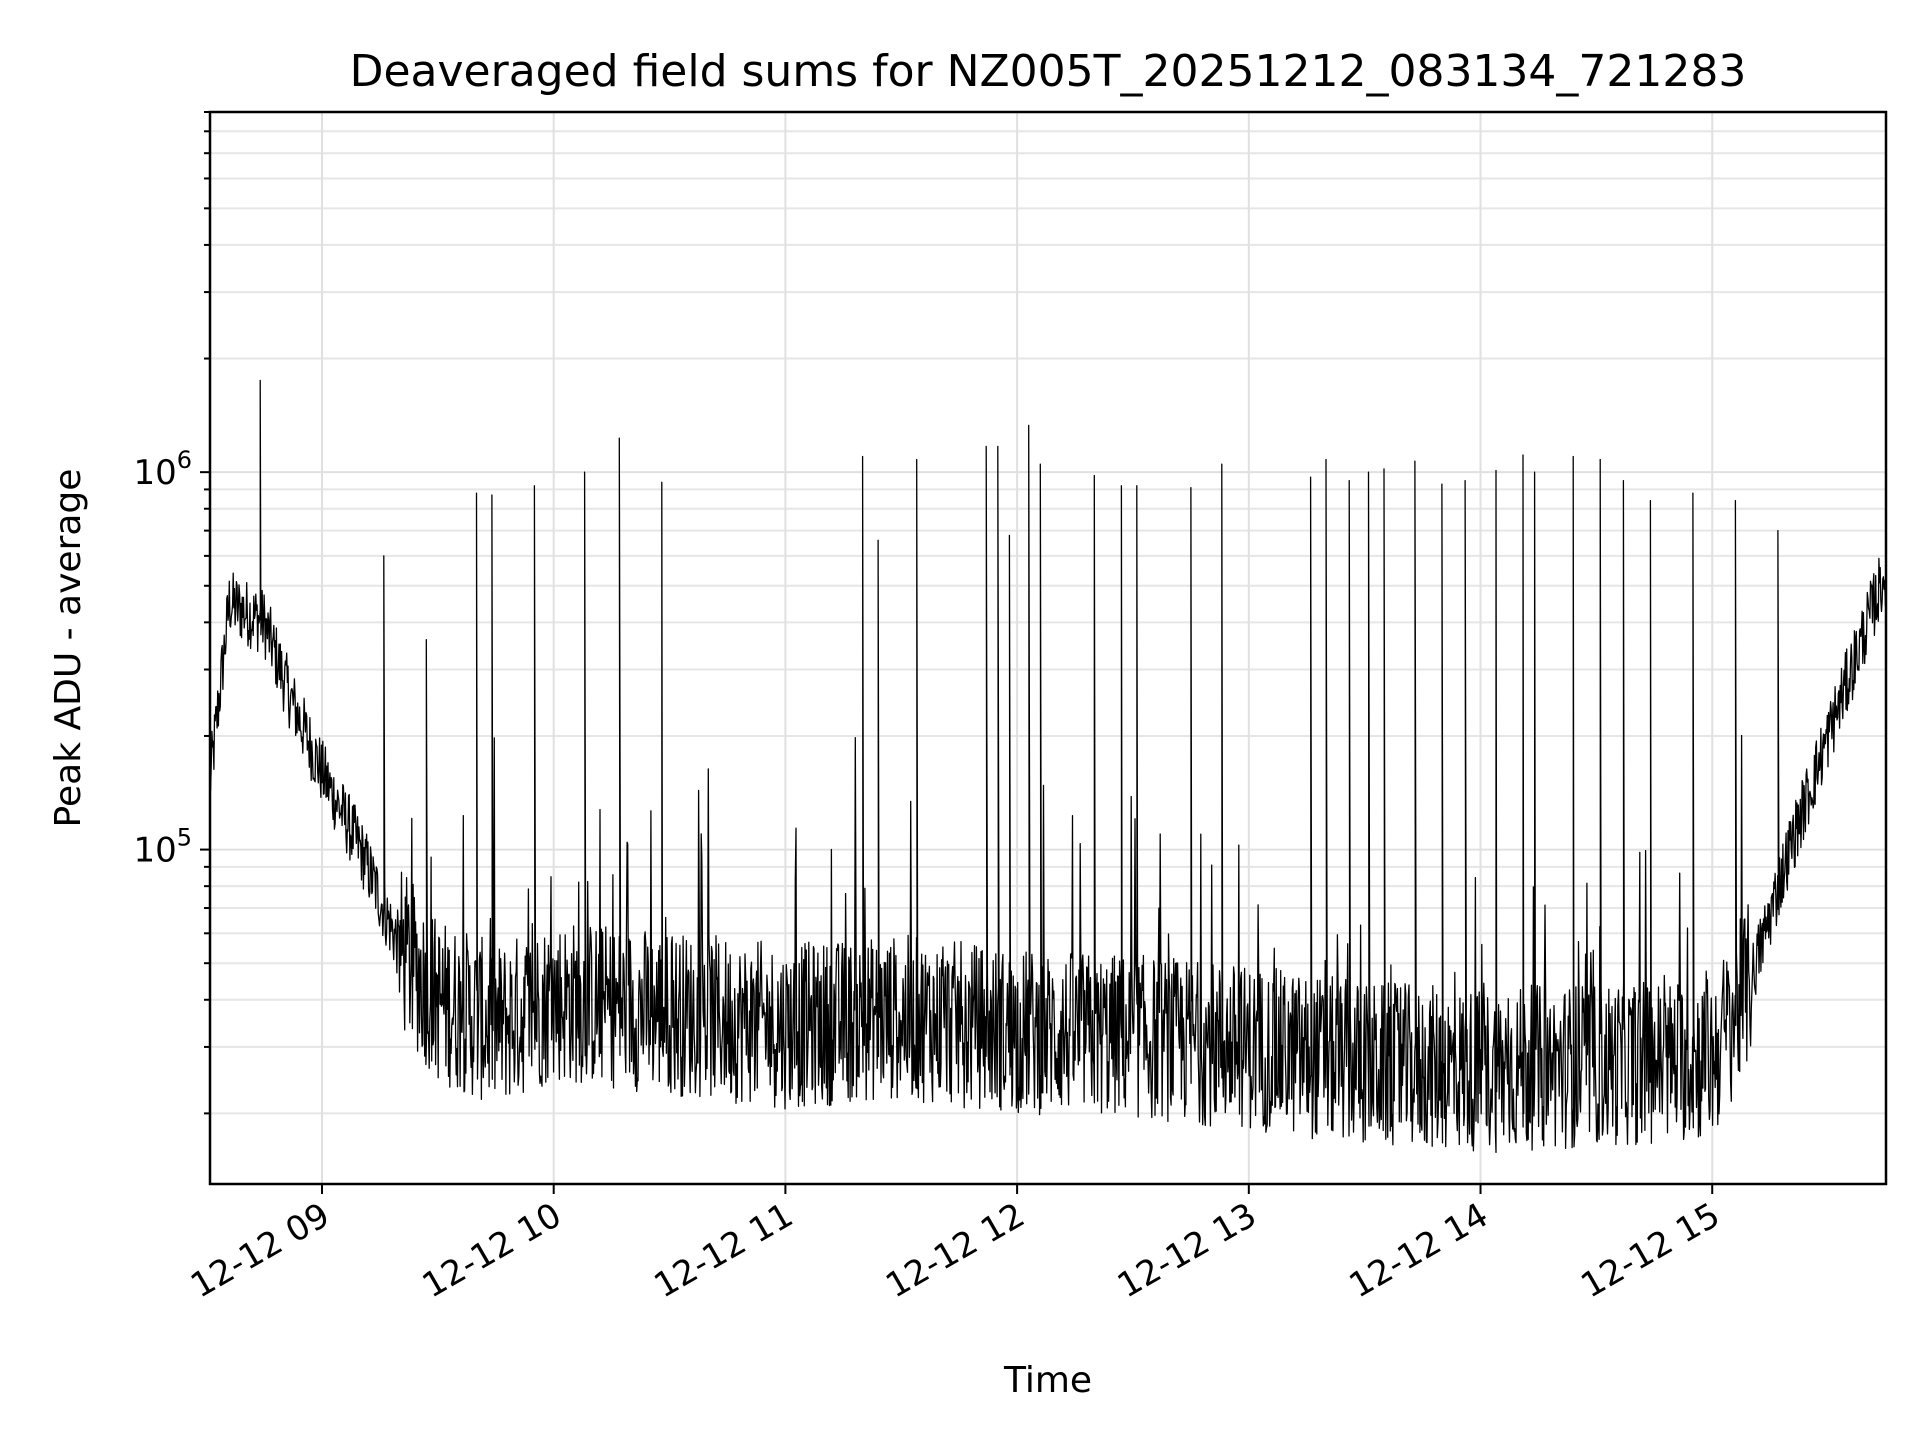 The image size is (1920, 1440). I want to click on y-tick-exponent: 5, so click(184, 838).